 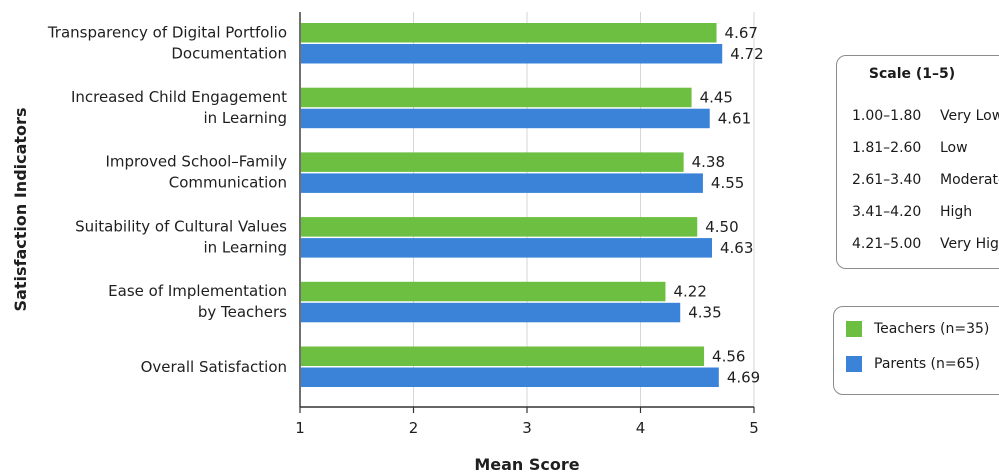 I want to click on x-tick-label: 2, so click(x=414, y=428).